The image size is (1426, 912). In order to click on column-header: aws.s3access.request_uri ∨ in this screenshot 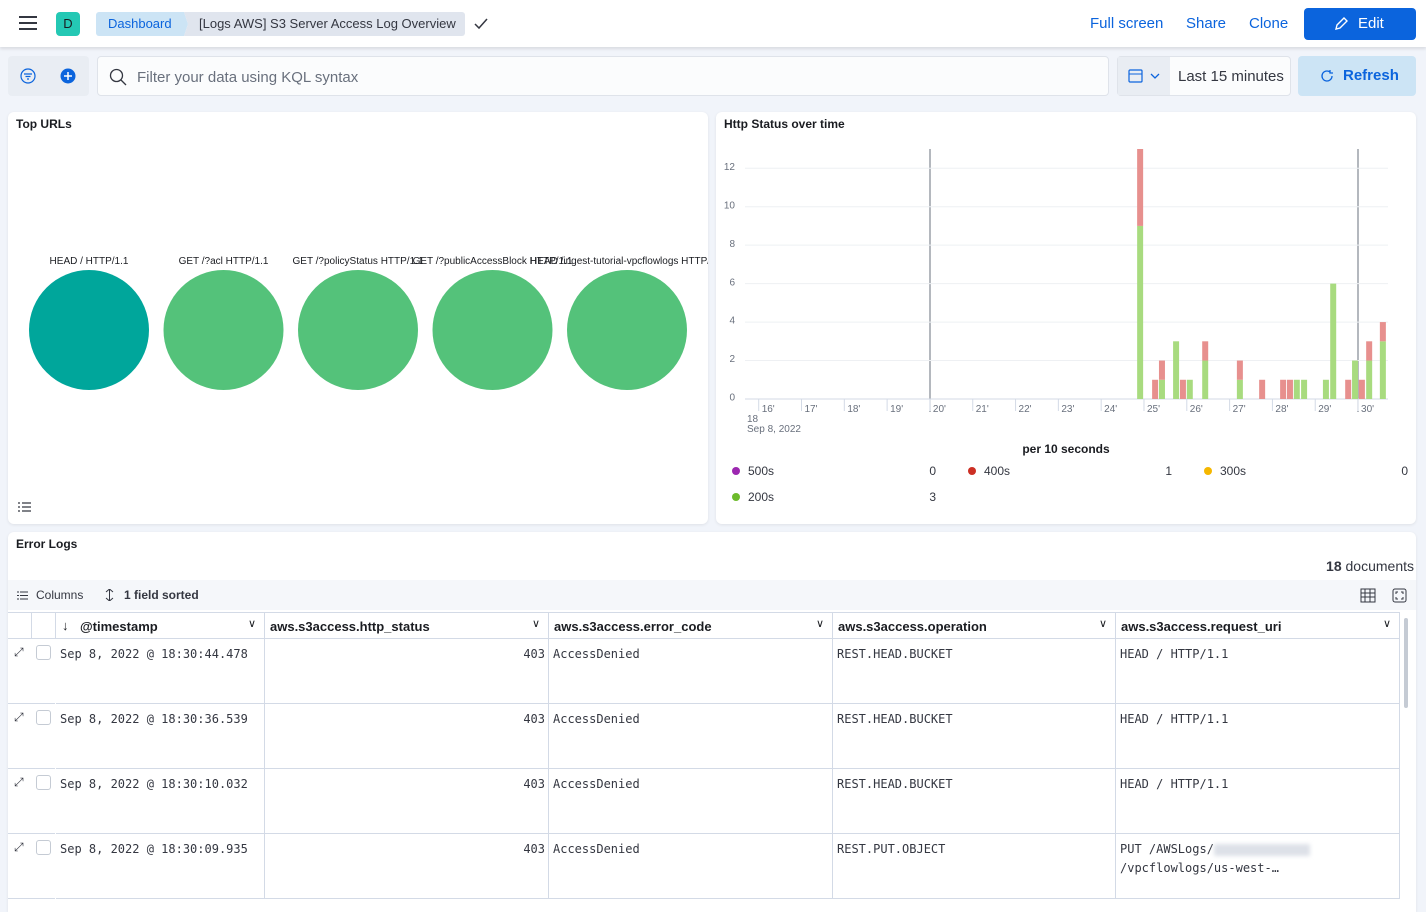, I will do `click(1258, 626)`.